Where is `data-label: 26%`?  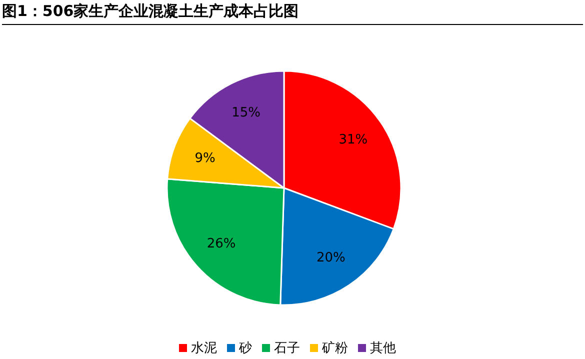
data-label: 26% is located at coordinates (221, 244).